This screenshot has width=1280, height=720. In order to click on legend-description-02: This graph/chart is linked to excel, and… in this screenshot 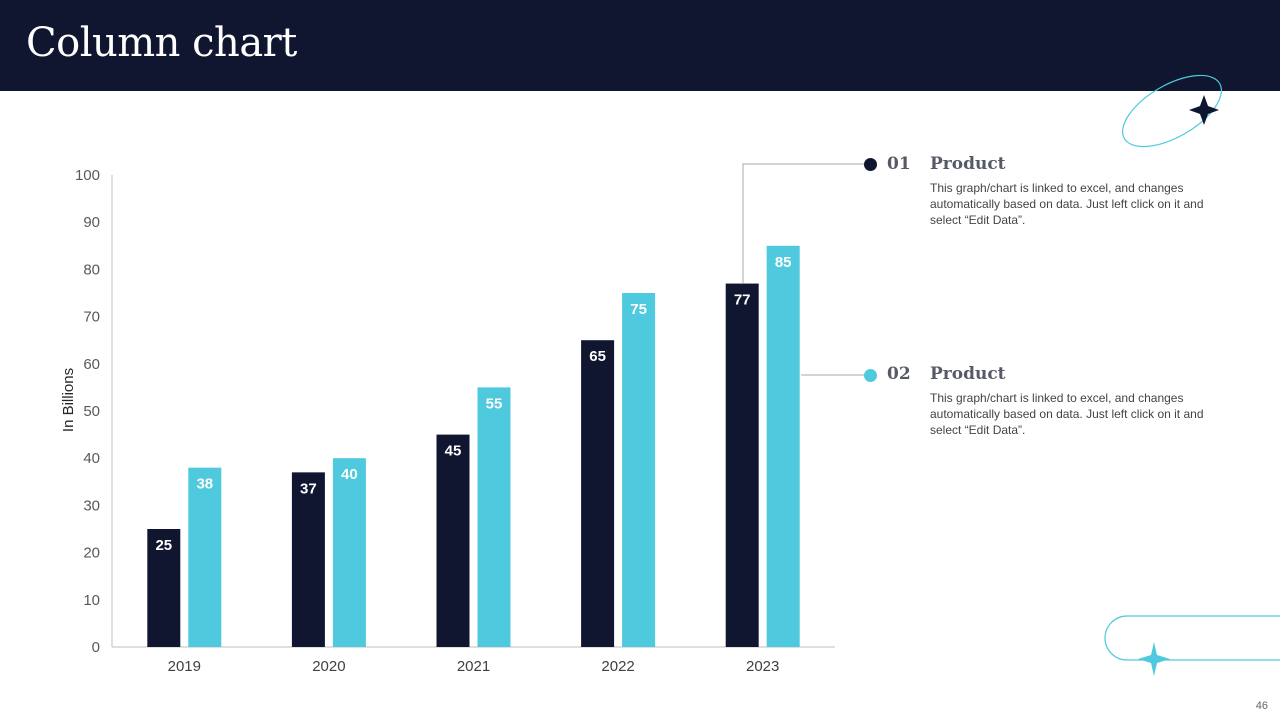, I will do `click(1067, 414)`.